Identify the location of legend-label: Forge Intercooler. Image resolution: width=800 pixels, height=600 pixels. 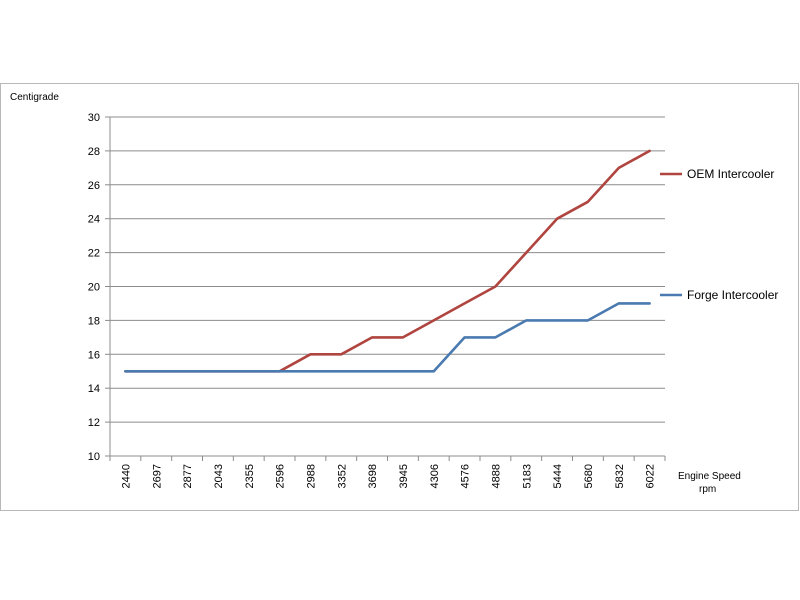
(732, 295).